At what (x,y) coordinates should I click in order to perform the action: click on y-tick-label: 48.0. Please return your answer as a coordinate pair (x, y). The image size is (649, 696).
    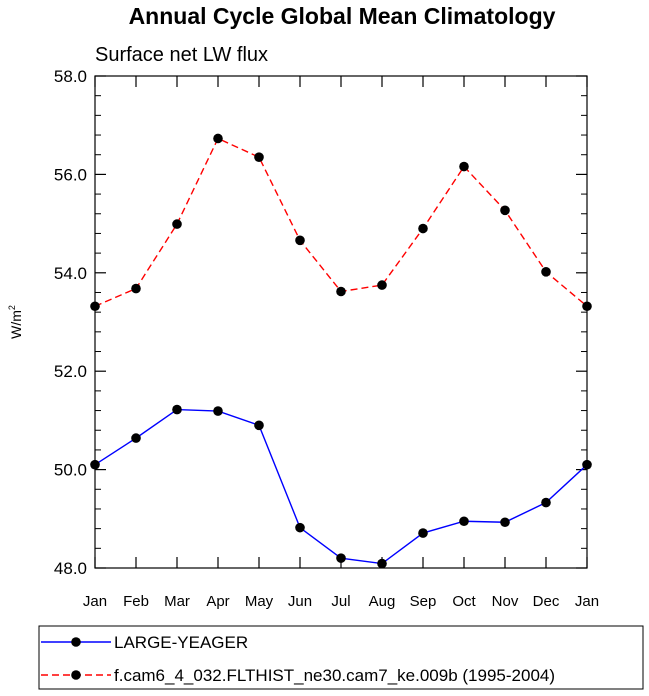
    Looking at the image, I should click on (70, 568).